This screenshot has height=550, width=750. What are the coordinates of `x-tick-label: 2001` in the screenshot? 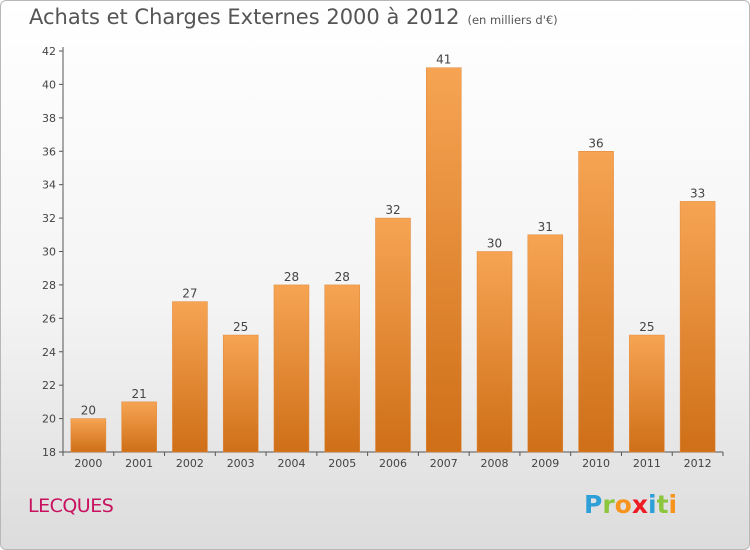 It's located at (139, 463).